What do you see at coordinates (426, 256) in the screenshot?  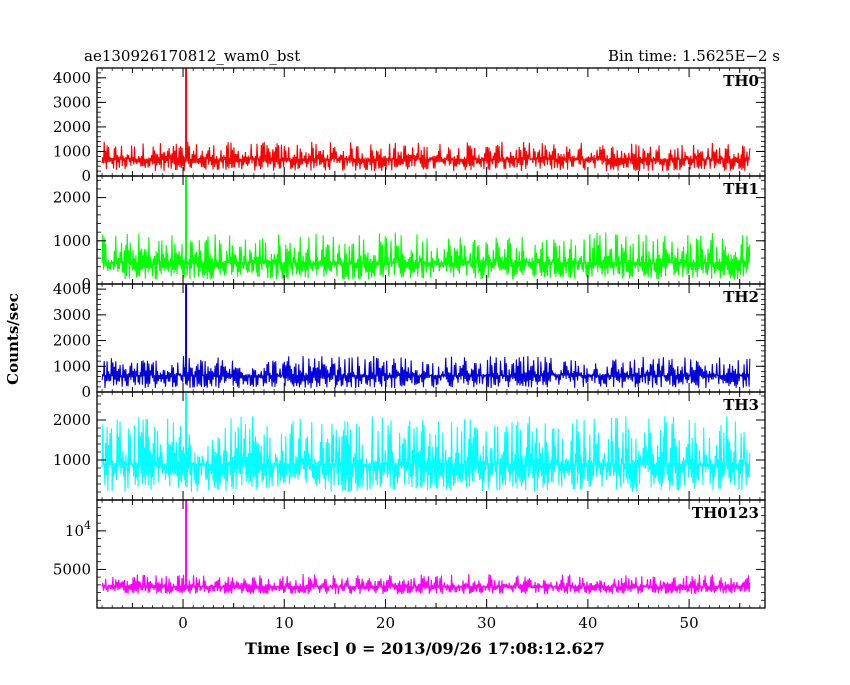 I see `series-th1` at bounding box center [426, 256].